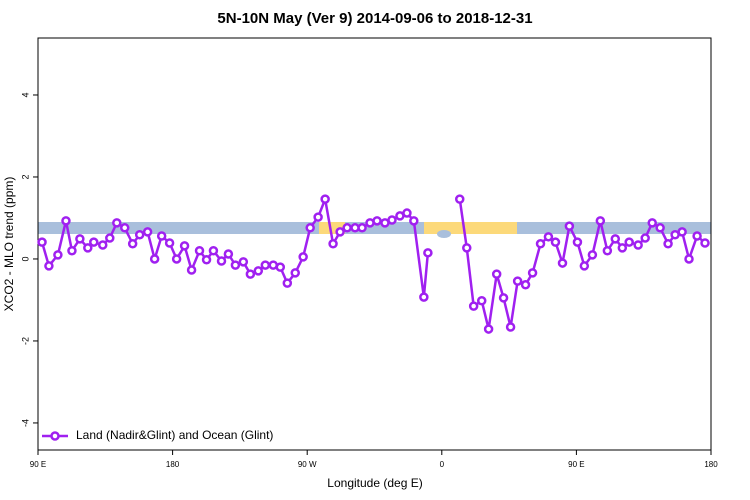 This screenshot has height=500, width=750. Describe the element at coordinates (25, 423) in the screenshot. I see `y-tick-label: -4` at that location.